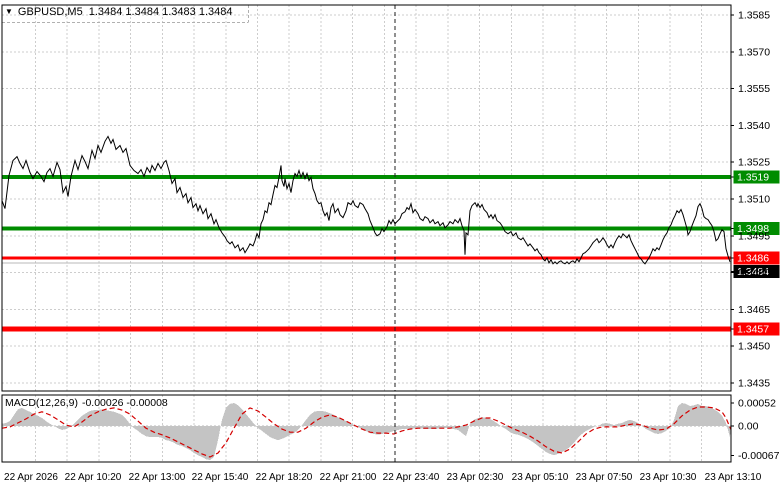  What do you see at coordinates (754, 126) in the screenshot?
I see `price-axis-label: 1.3540` at bounding box center [754, 126].